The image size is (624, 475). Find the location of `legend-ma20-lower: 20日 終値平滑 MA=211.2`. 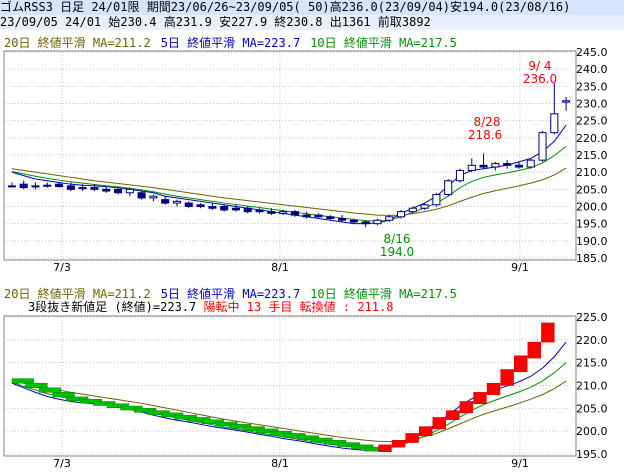

legend-ma20-lower: 20日 終値平滑 MA=211.2 is located at coordinates (77, 294).